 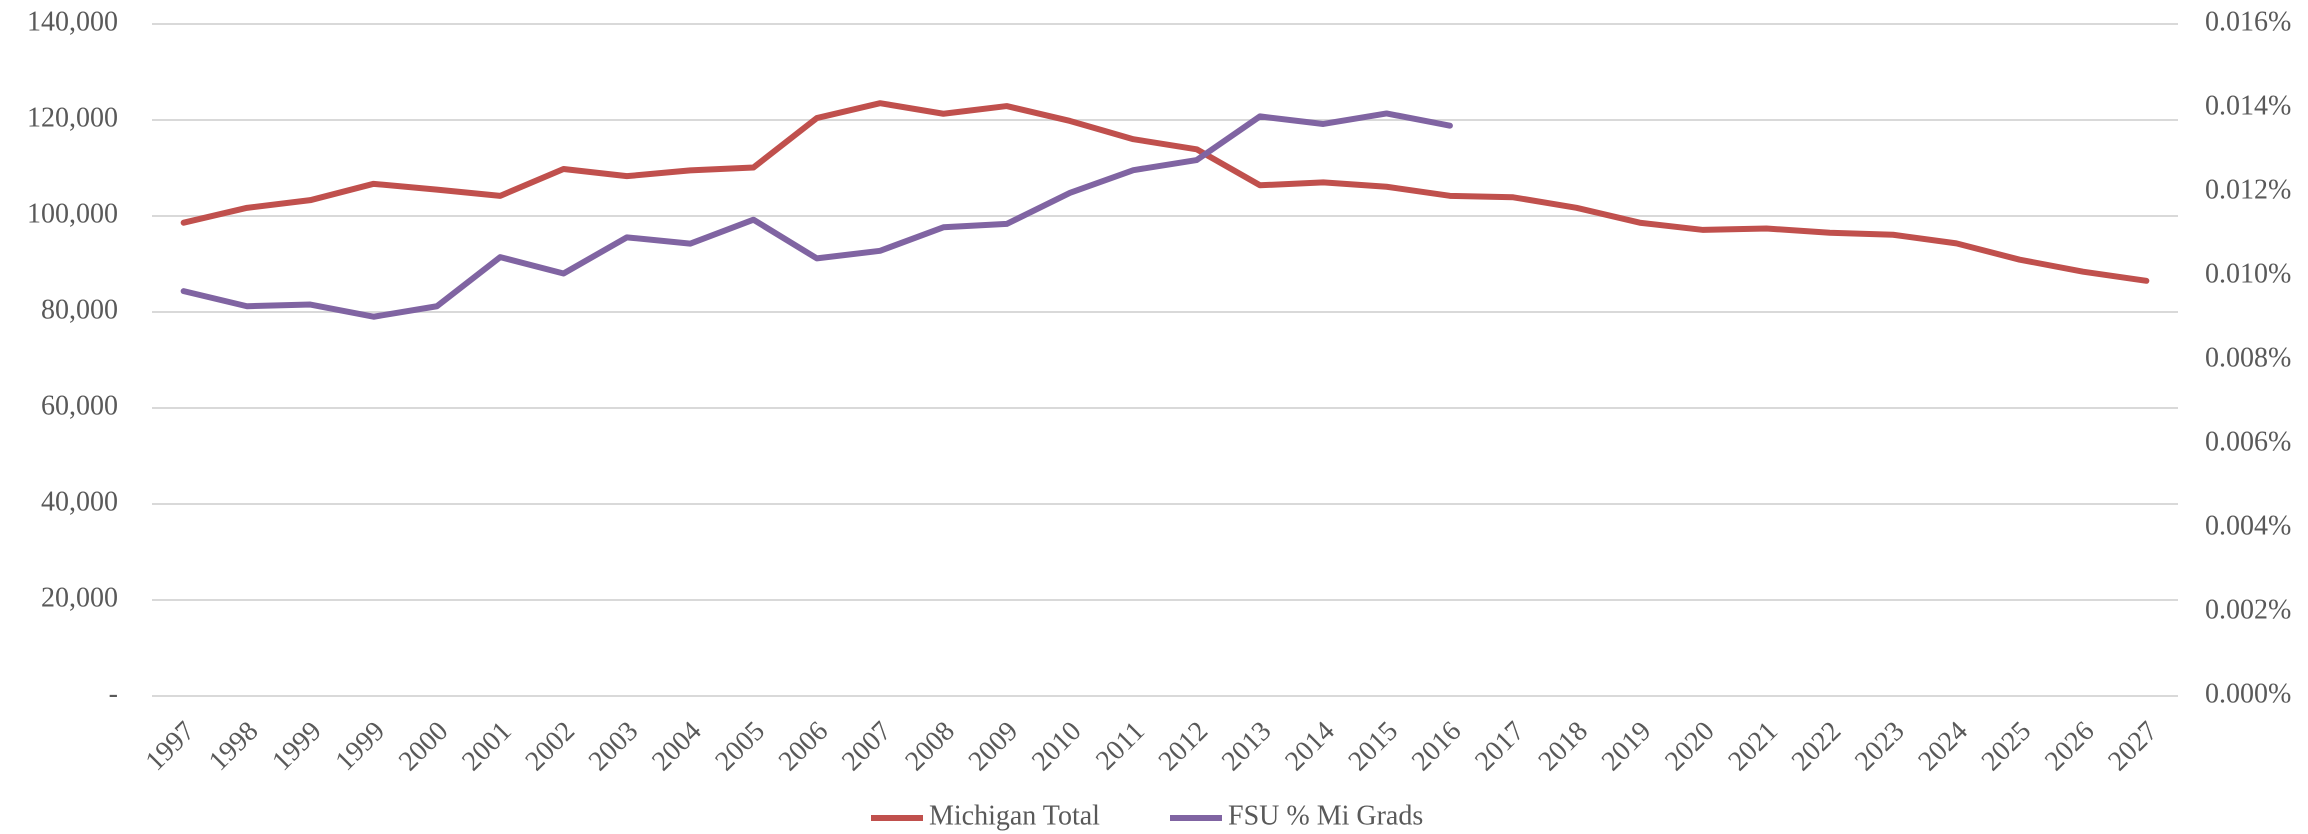 I want to click on x-tick-label: 2024, so click(x=1943, y=747).